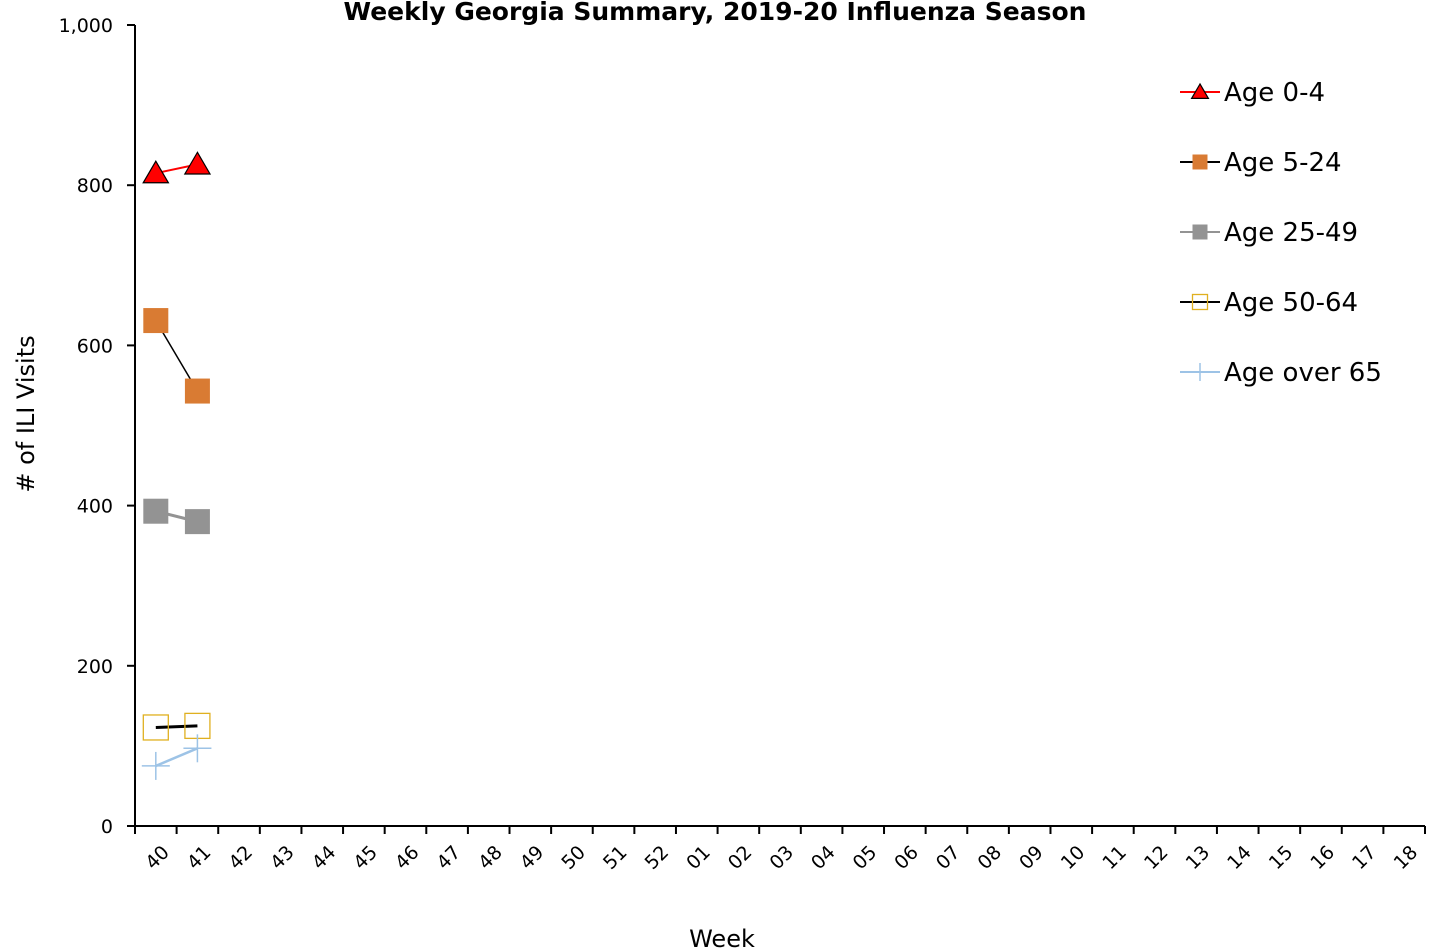 This screenshot has width=1429, height=952. I want to click on x-tick-label: 16, so click(1322, 857).